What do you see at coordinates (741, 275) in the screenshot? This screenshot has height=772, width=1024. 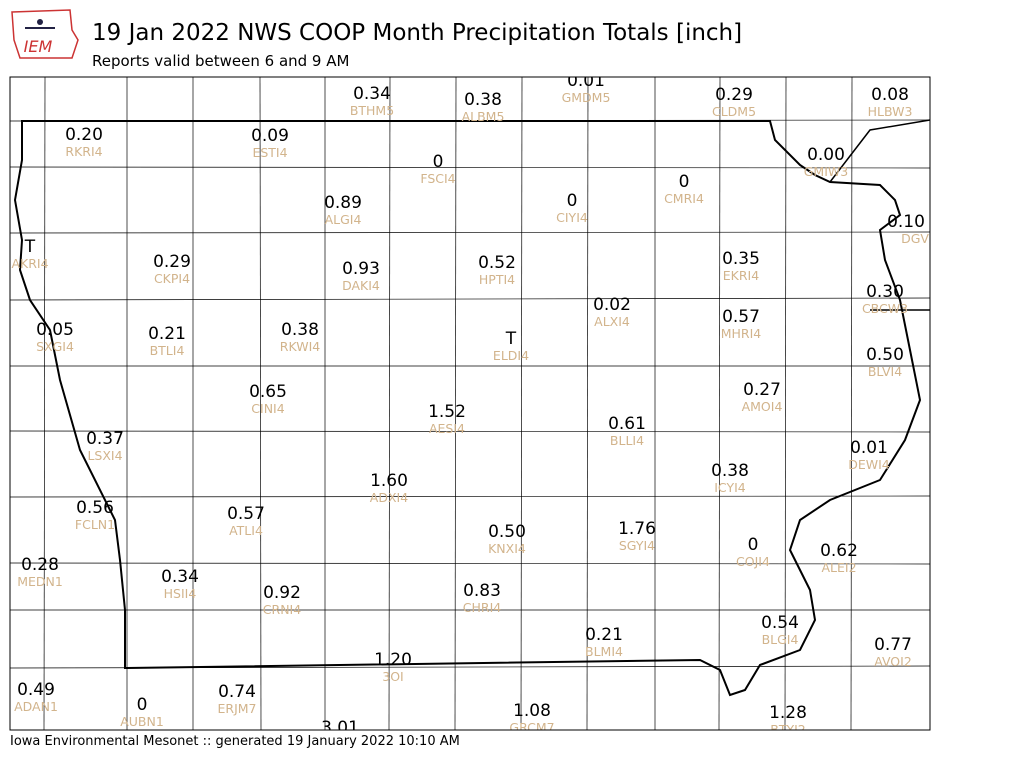 I see `station-id: EKRI4` at bounding box center [741, 275].